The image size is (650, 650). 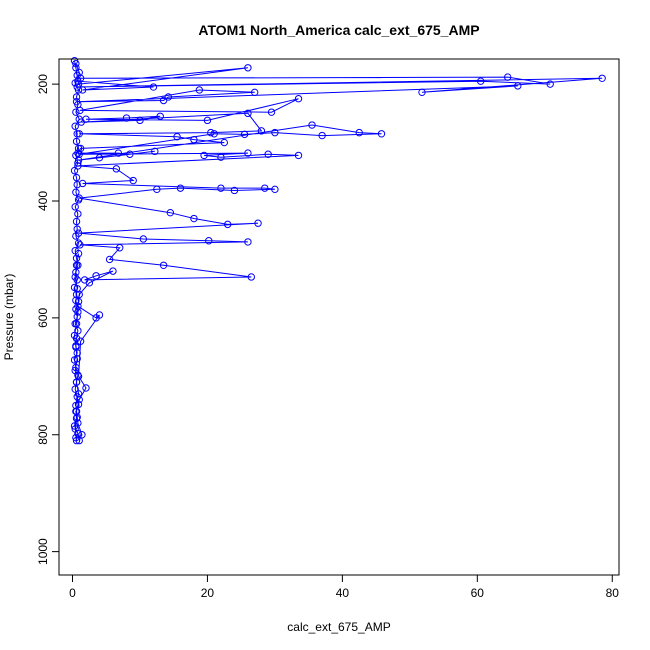 What do you see at coordinates (43, 201) in the screenshot?
I see `y-tick-label: 400` at bounding box center [43, 201].